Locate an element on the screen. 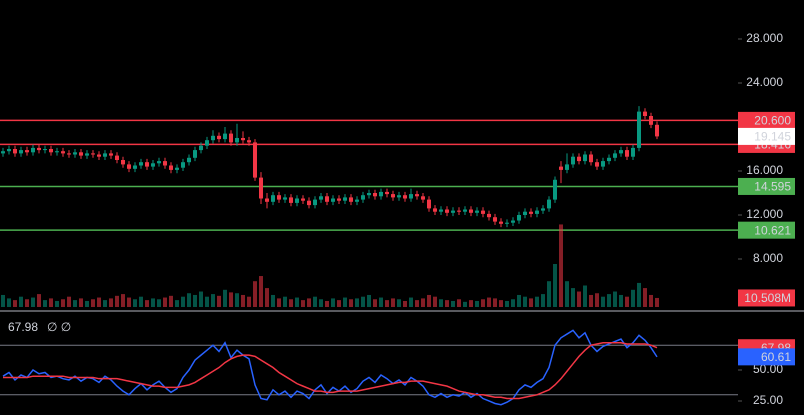  volume-label-box is located at coordinates (766, 298).